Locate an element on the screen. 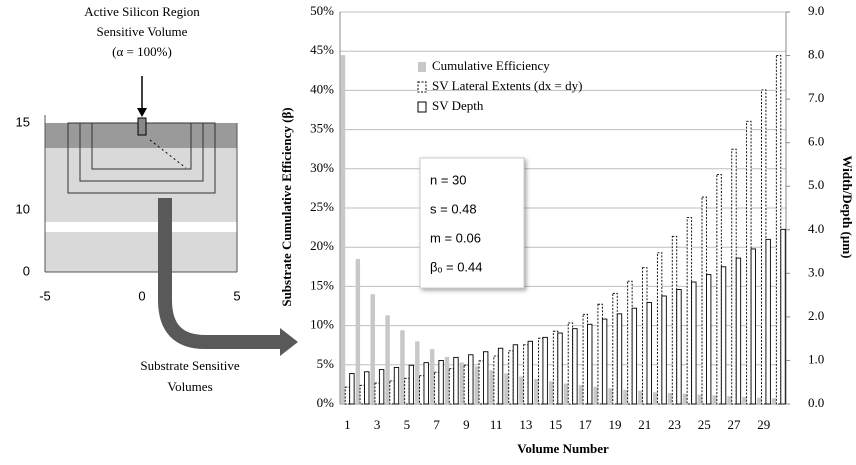 Image resolution: width=856 pixels, height=465 pixels. x-tick-label: 13 is located at coordinates (525, 424).